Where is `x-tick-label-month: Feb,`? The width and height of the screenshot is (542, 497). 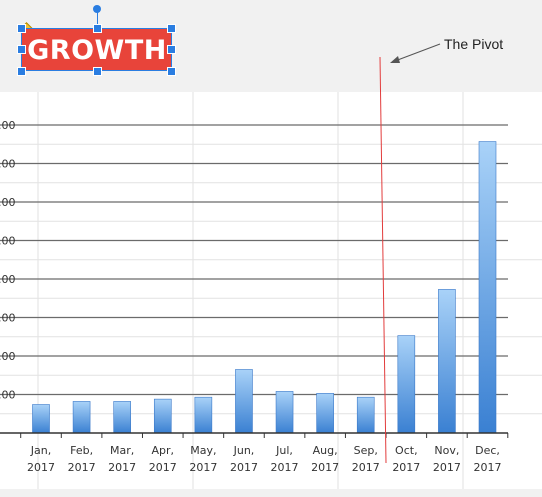
x-tick-label-month: Feb, is located at coordinates (81, 450).